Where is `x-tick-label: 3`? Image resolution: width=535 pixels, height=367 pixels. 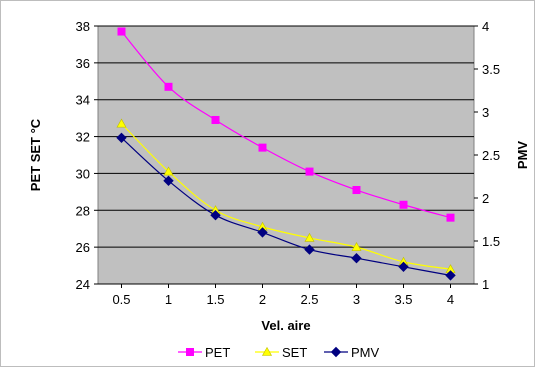
x-tick-label: 3 is located at coordinates (356, 299).